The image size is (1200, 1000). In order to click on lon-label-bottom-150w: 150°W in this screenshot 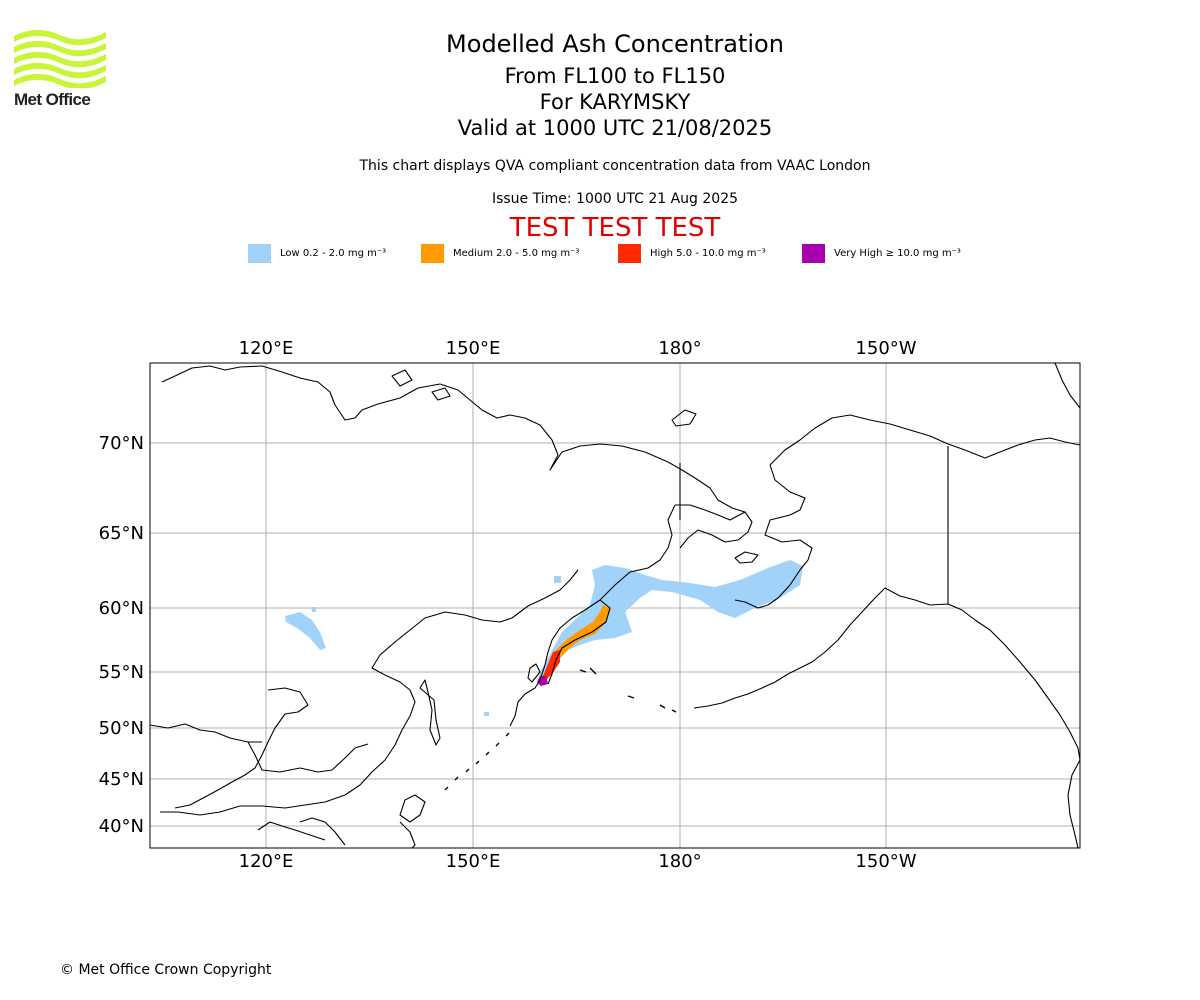, I will do `click(885, 861)`.